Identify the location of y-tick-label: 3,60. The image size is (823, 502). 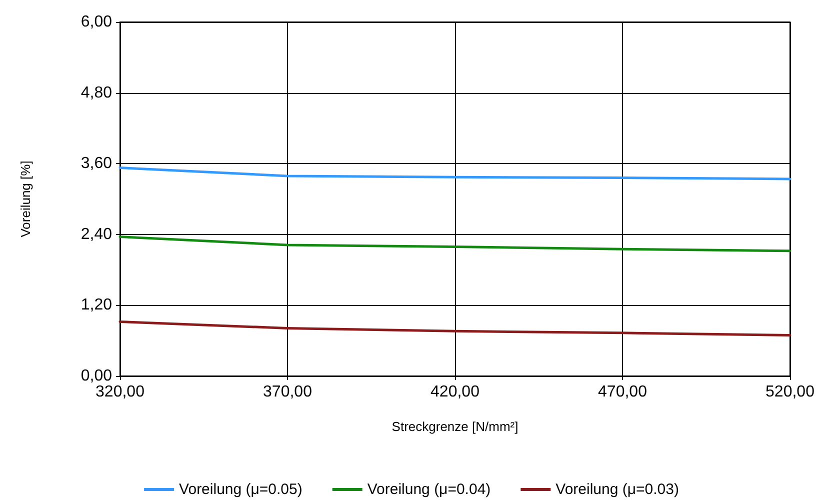
(96, 163).